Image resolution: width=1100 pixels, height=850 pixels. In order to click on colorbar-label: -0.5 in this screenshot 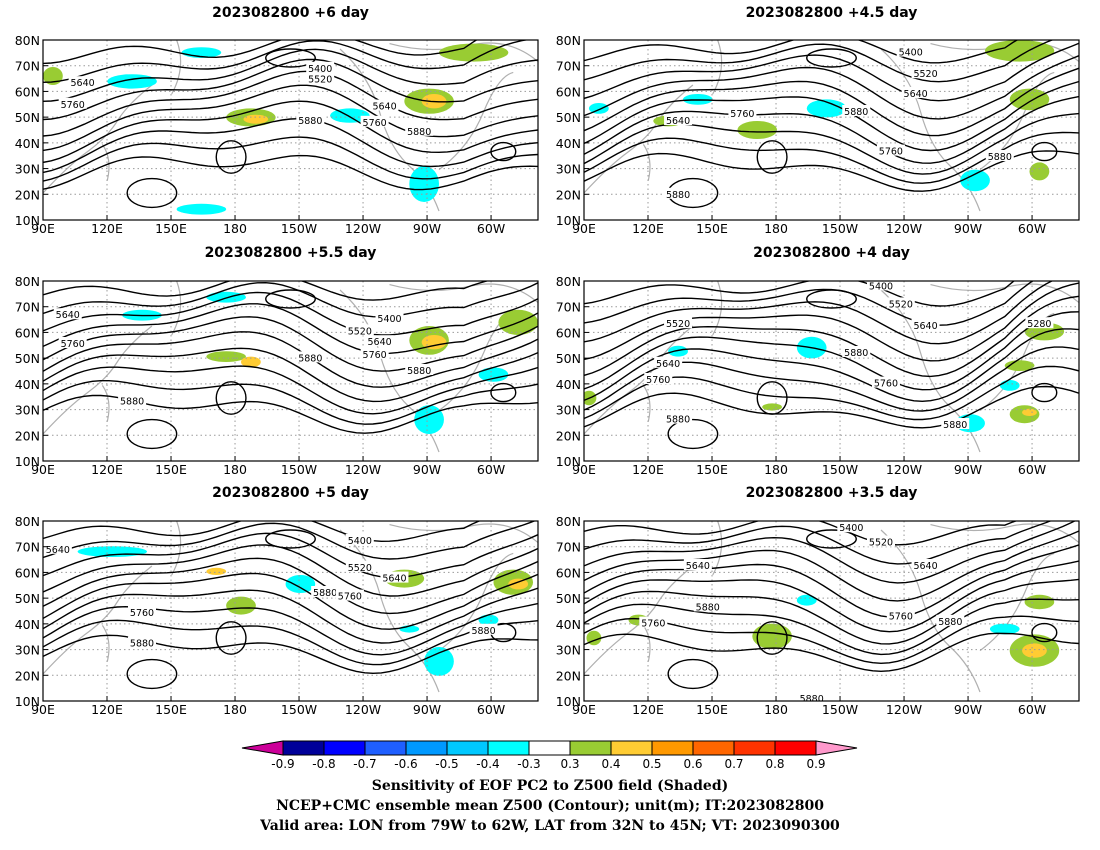, I will do `click(446, 764)`.